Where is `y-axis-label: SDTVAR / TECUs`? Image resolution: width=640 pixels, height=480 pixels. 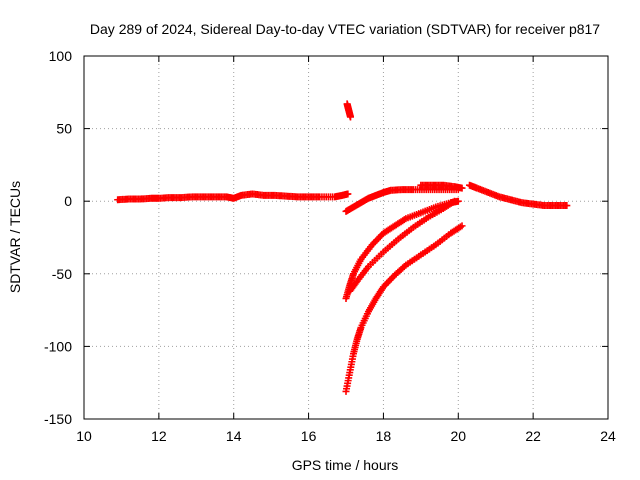
y-axis-label: SDTVAR / TECUs is located at coordinates (15, 237).